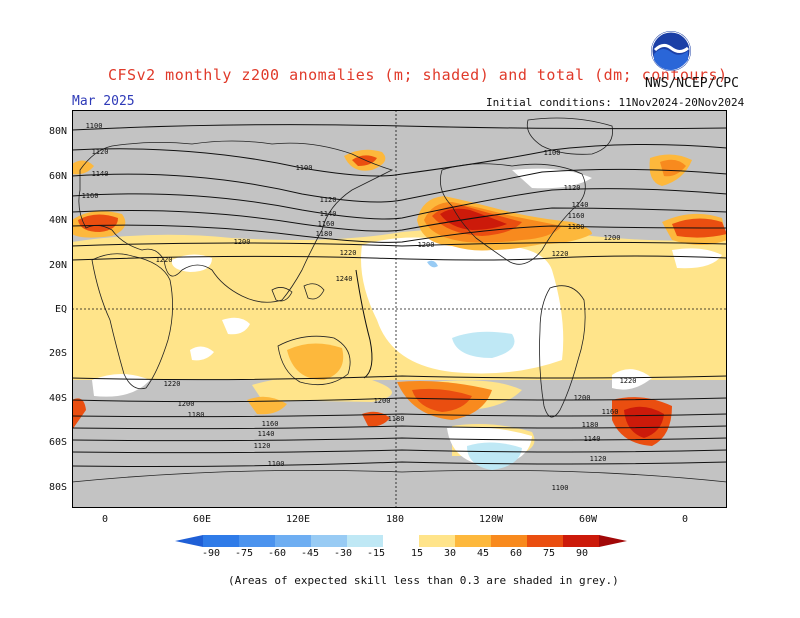 This screenshot has height=618, width=800. What do you see at coordinates (483, 553) in the screenshot?
I see `colorbar-label: 45` at bounding box center [483, 553].